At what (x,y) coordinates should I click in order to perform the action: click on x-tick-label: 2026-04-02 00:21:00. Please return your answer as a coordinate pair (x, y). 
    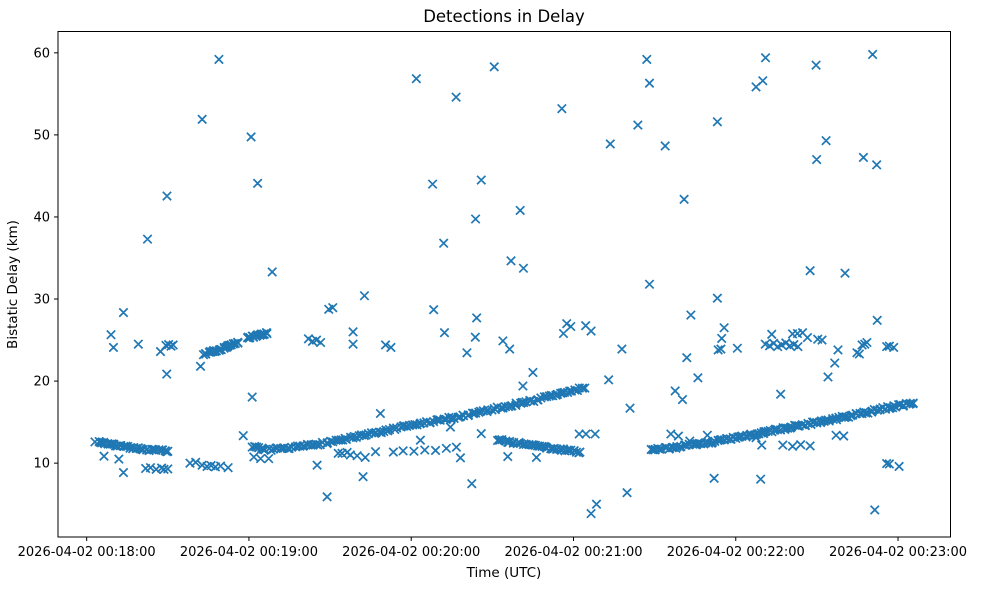
    Looking at the image, I should click on (573, 552).